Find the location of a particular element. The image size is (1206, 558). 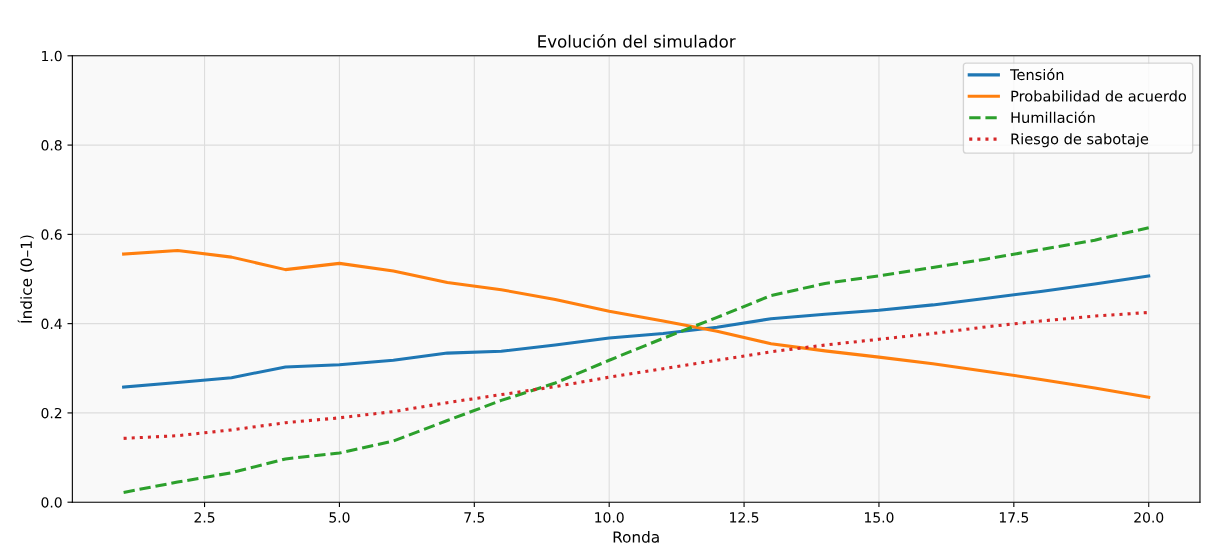

legend-label: Tensión is located at coordinates (1037, 74).